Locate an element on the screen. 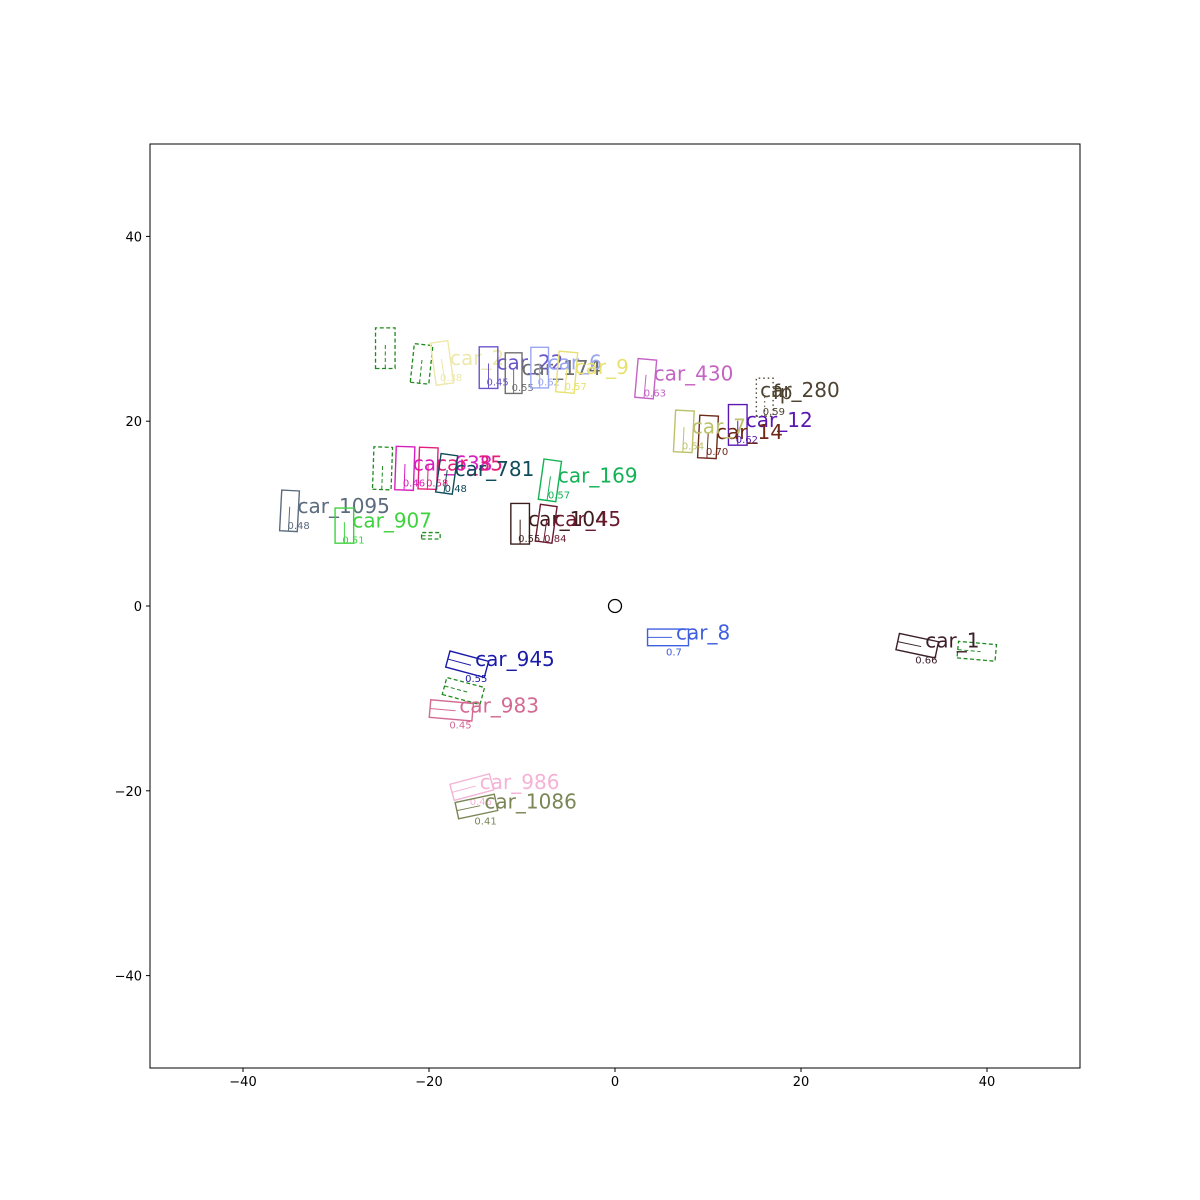 The image size is (1200, 1200). detection-label: car_104 is located at coordinates (568, 519).